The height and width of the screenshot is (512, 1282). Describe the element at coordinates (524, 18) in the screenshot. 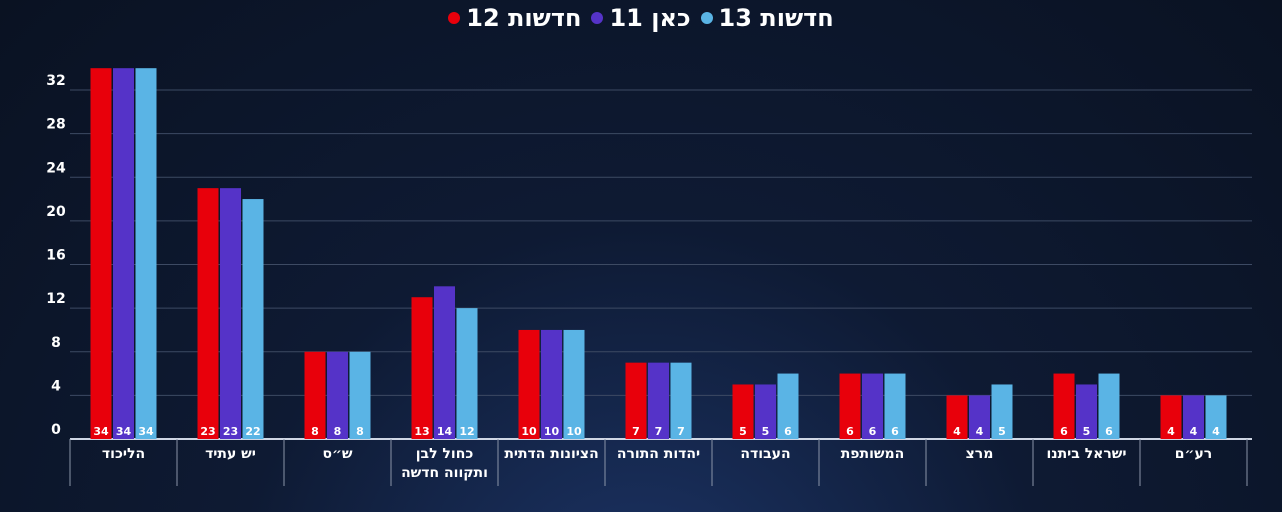

I see `legend-label: חדשות 12` at that location.